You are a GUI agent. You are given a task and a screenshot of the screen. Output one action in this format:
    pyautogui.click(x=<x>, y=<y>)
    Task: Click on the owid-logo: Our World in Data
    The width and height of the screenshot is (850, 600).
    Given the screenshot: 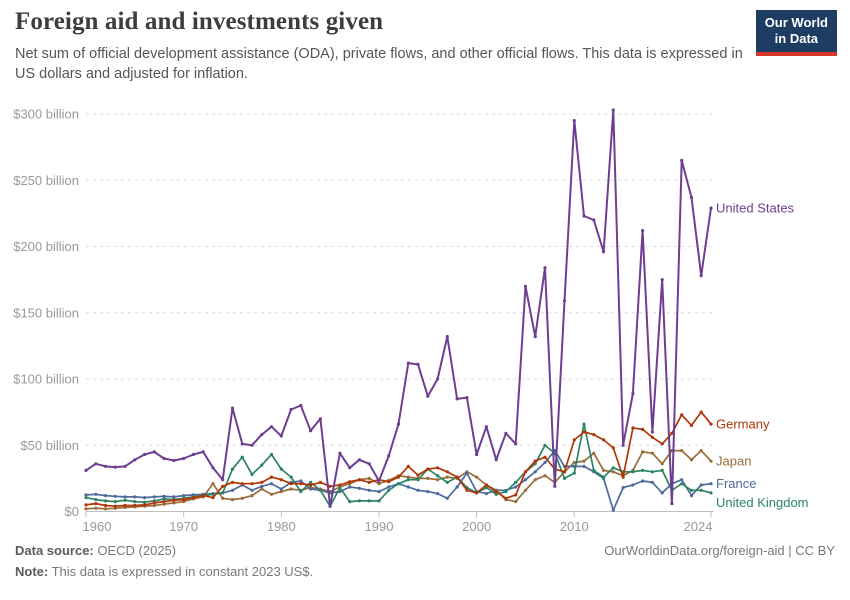 What is the action you would take?
    pyautogui.click(x=796, y=33)
    